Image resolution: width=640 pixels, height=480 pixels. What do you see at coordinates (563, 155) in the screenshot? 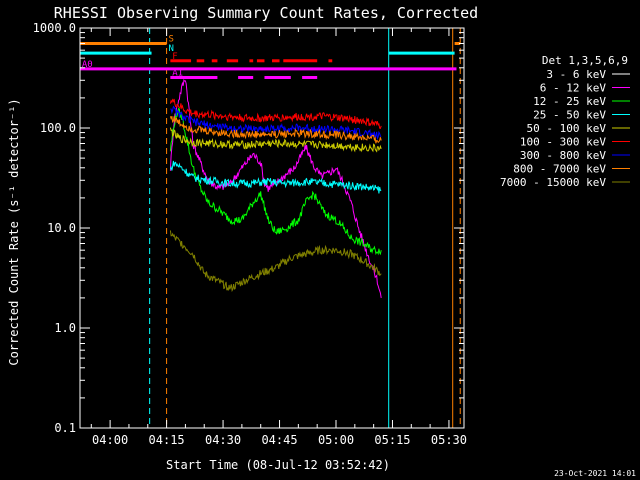
I see `legend-label-300-800-kev: 300 - 800 keV` at bounding box center [563, 155].